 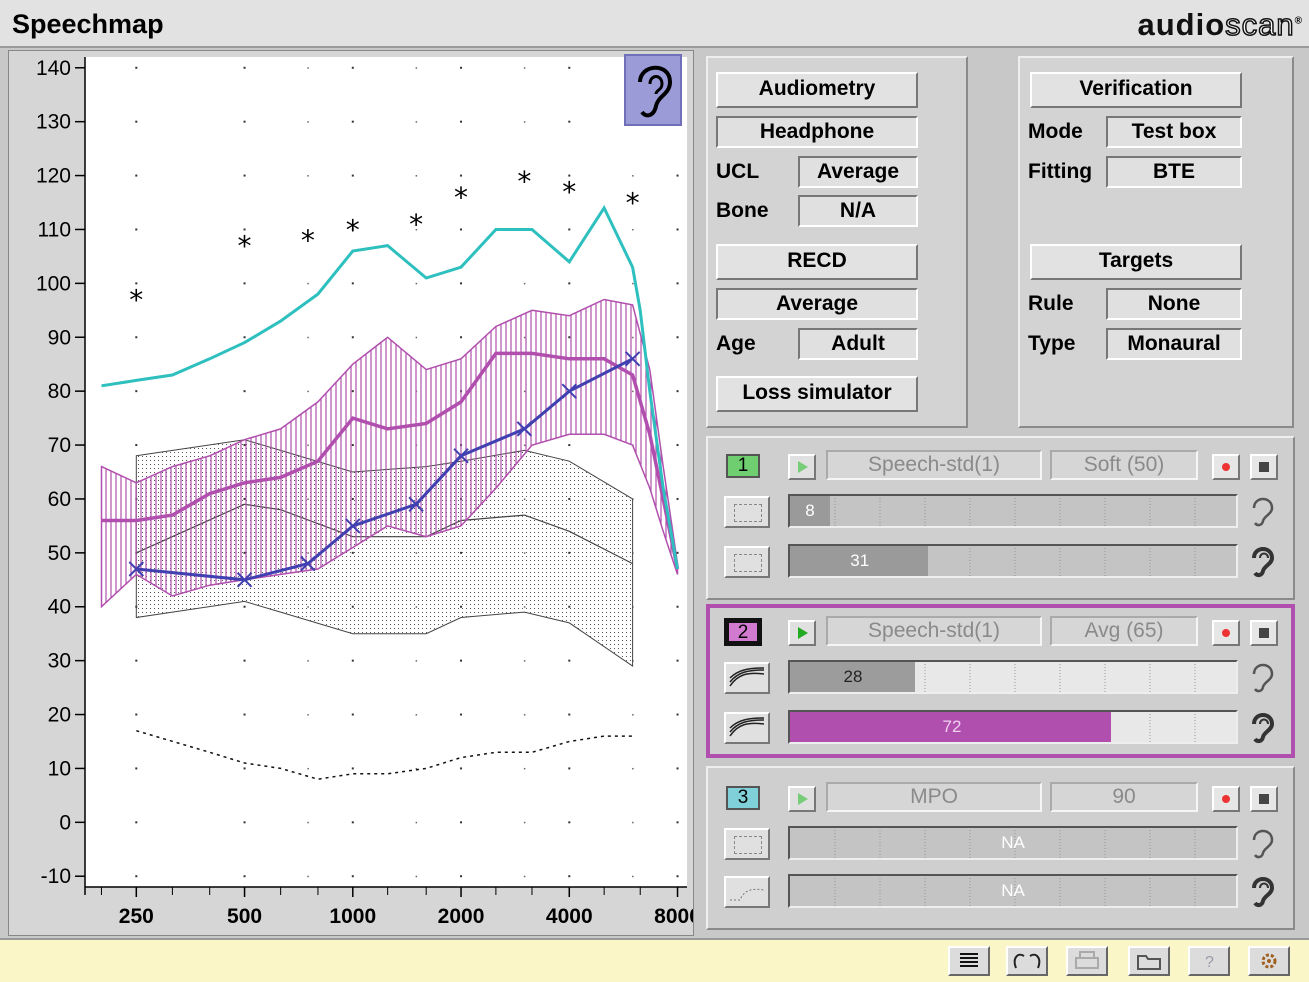 What do you see at coordinates (53, 122) in the screenshot?
I see `y-tick-label: 130` at bounding box center [53, 122].